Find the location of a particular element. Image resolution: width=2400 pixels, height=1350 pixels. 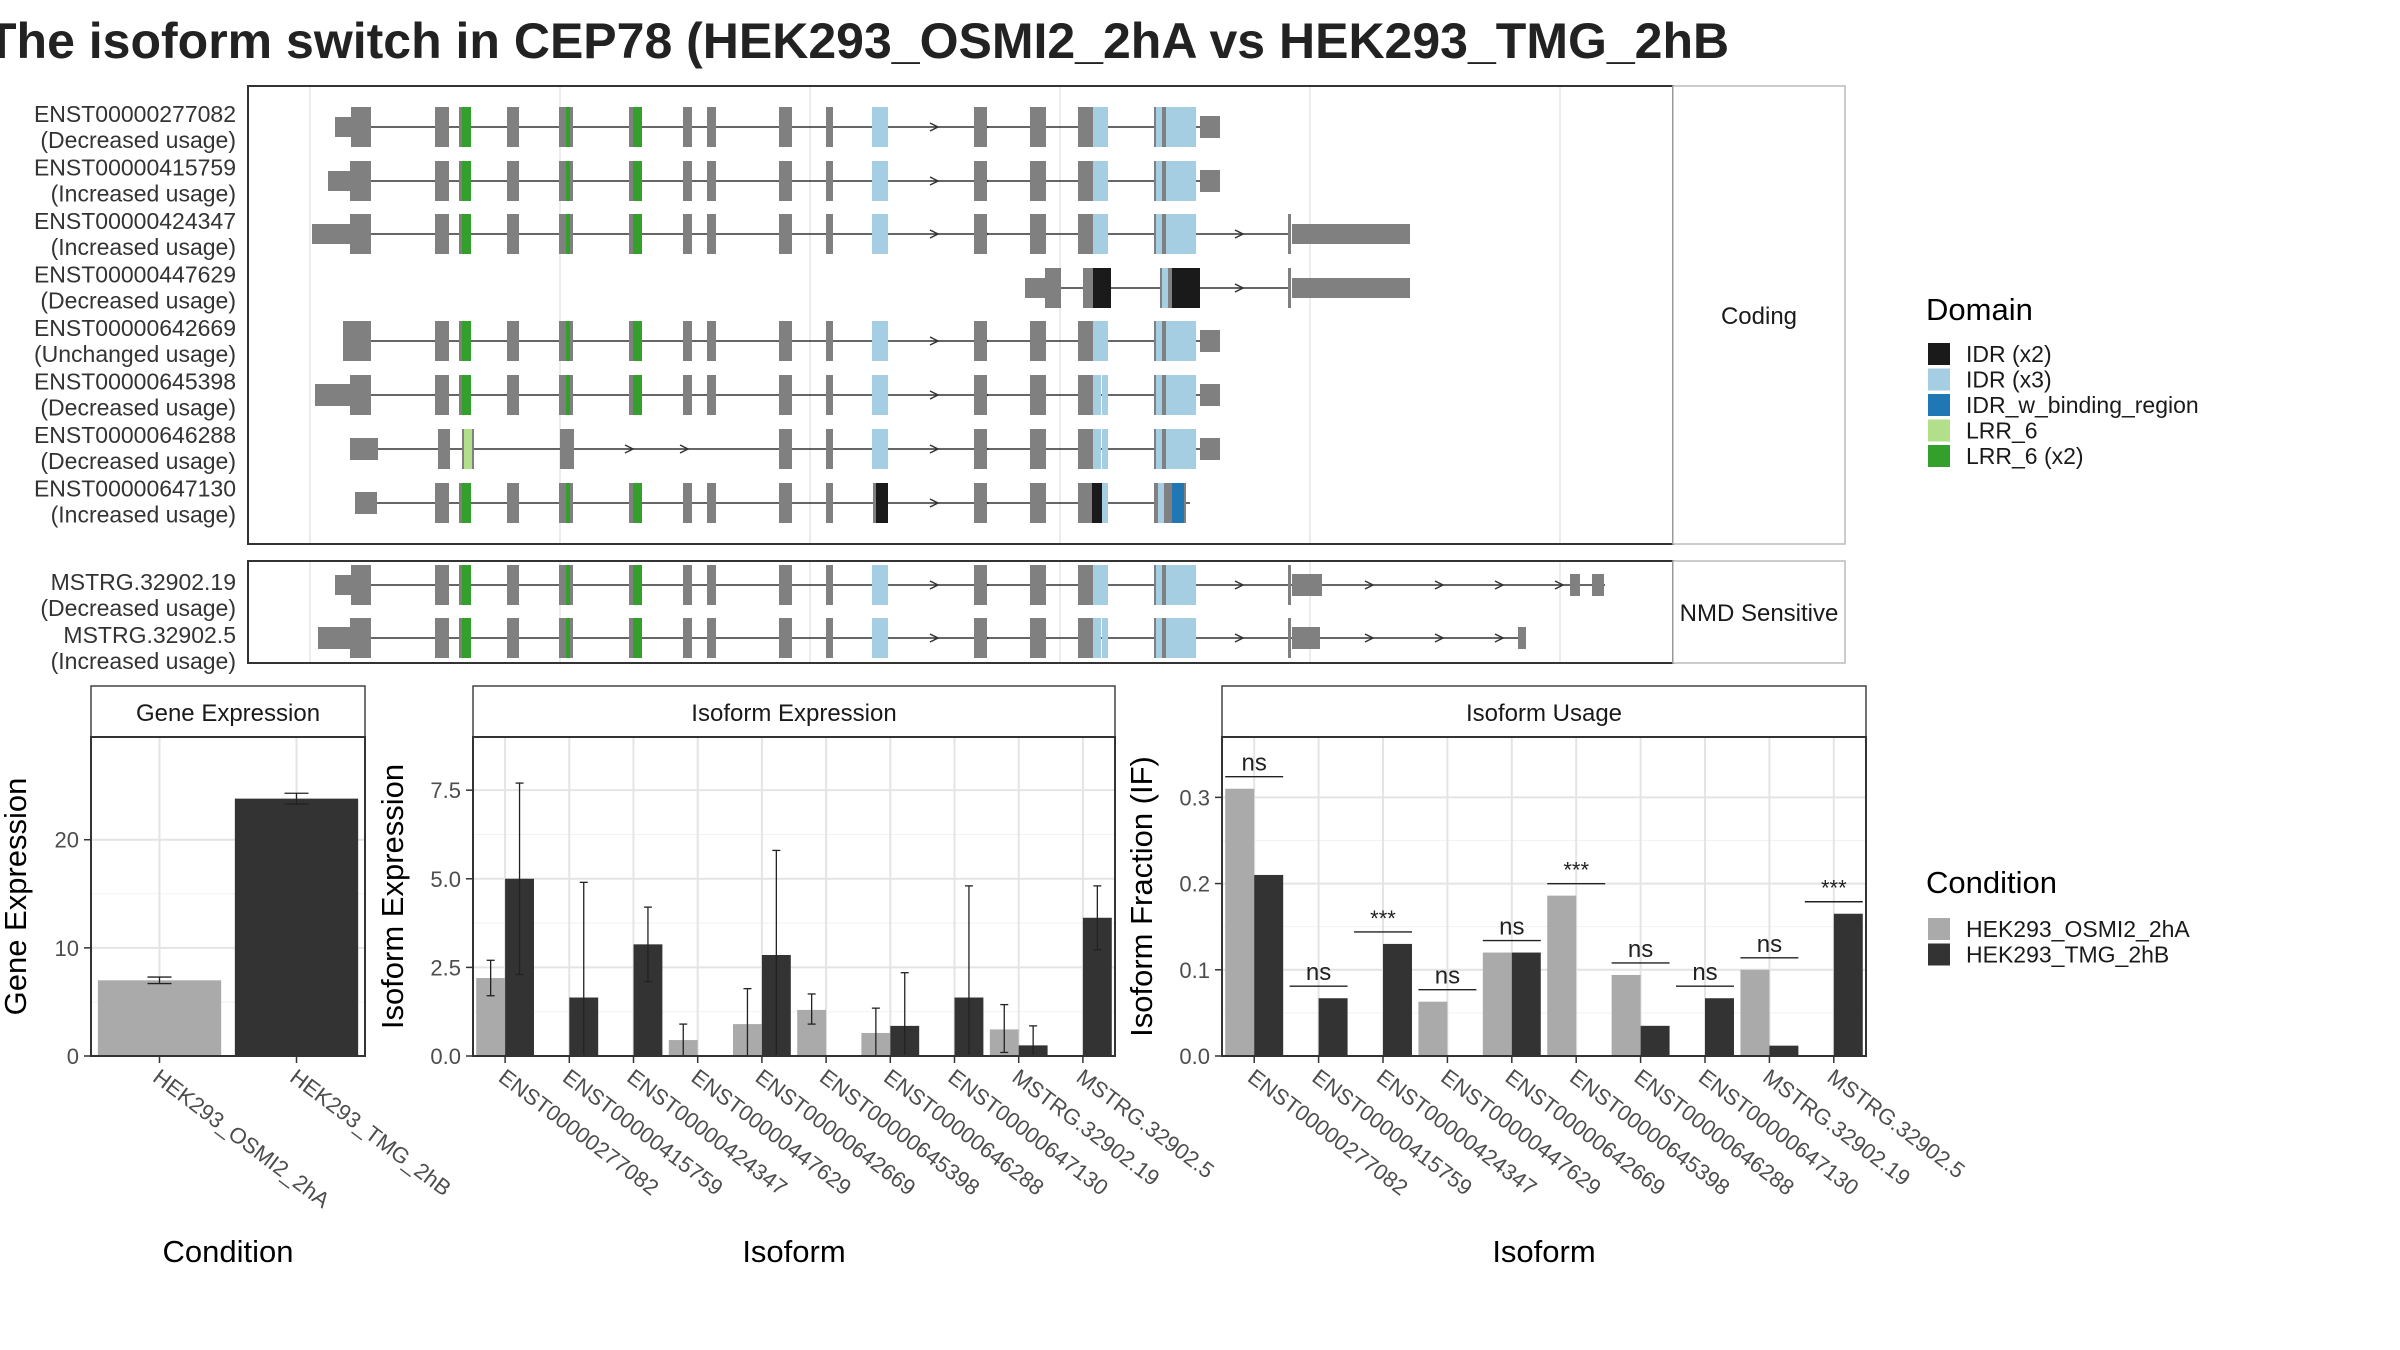

y-tick-label: 7.5 is located at coordinates (445, 790).